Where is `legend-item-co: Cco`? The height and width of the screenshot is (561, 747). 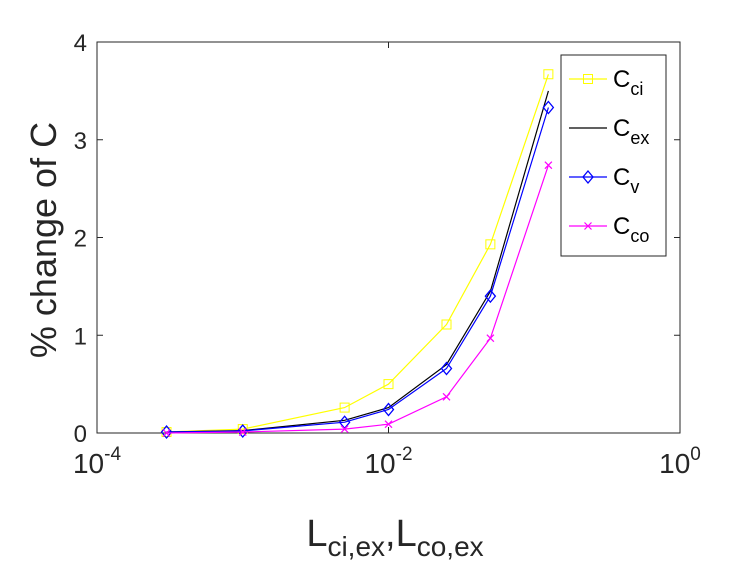
legend-item-co: Cco is located at coordinates (609, 229).